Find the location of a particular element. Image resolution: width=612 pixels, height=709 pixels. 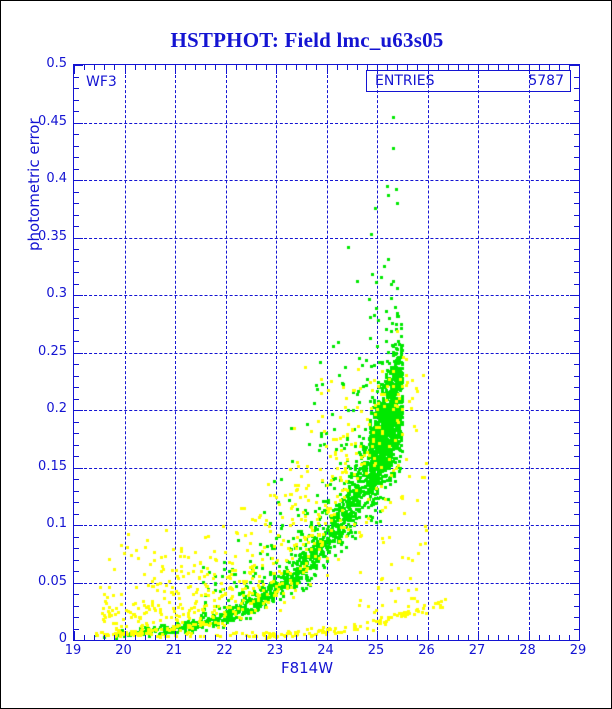

x-tick-label: 28 is located at coordinates (527, 650).